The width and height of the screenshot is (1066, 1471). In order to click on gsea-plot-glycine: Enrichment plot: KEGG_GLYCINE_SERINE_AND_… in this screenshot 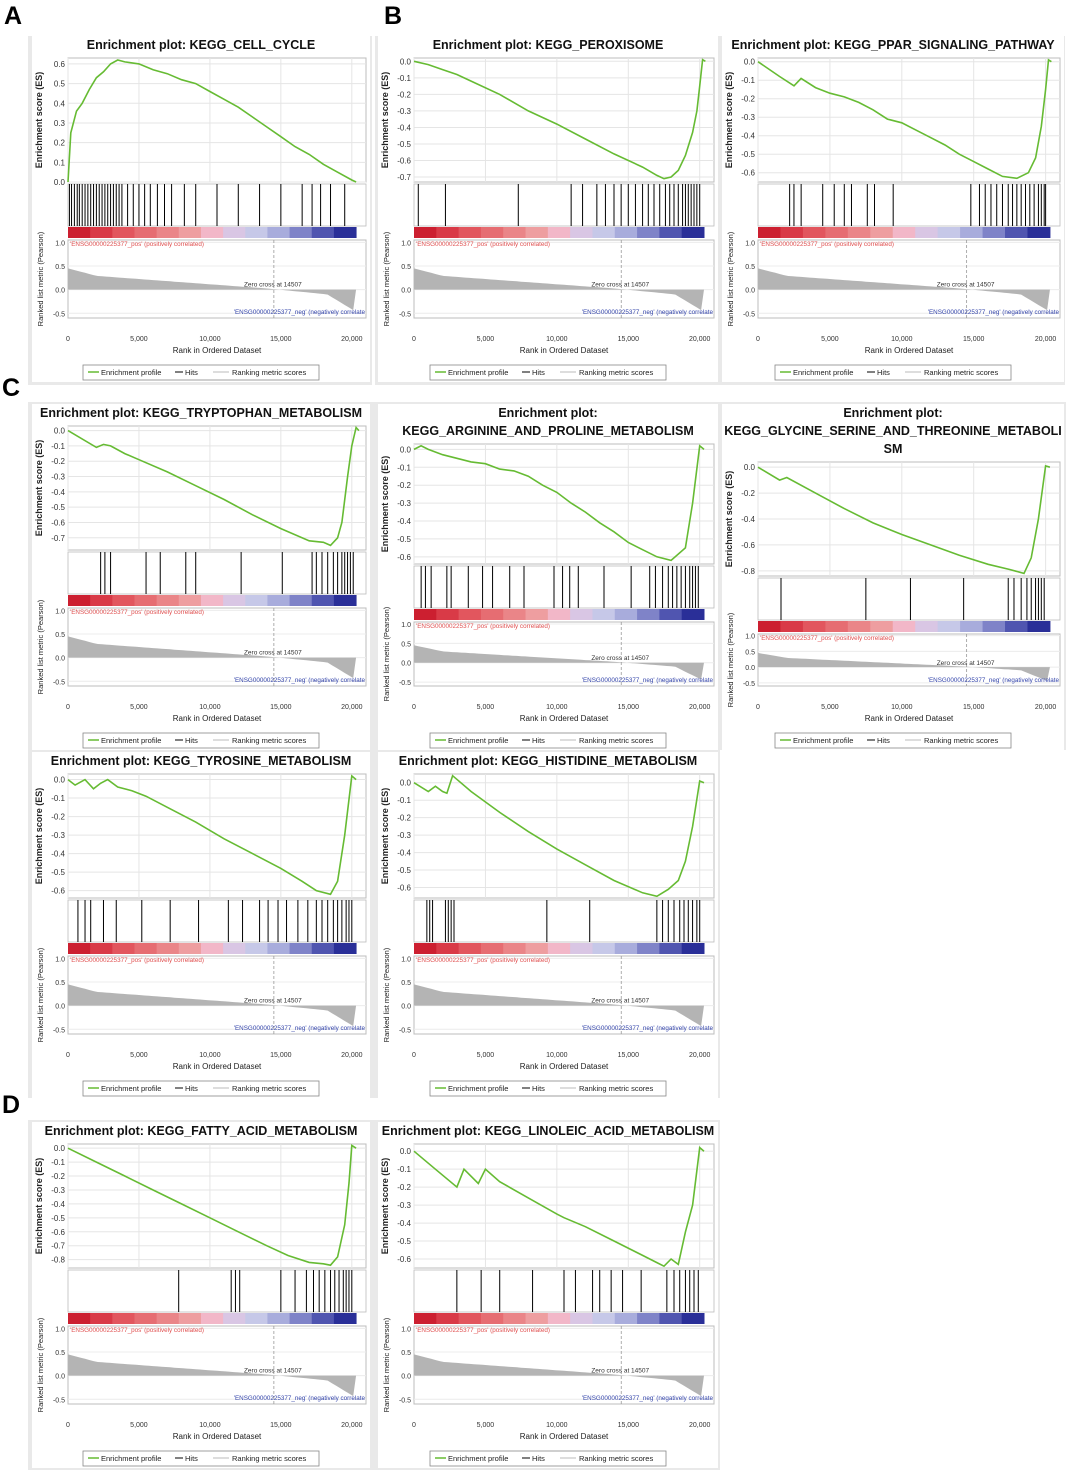, I will do `click(893, 577)`.